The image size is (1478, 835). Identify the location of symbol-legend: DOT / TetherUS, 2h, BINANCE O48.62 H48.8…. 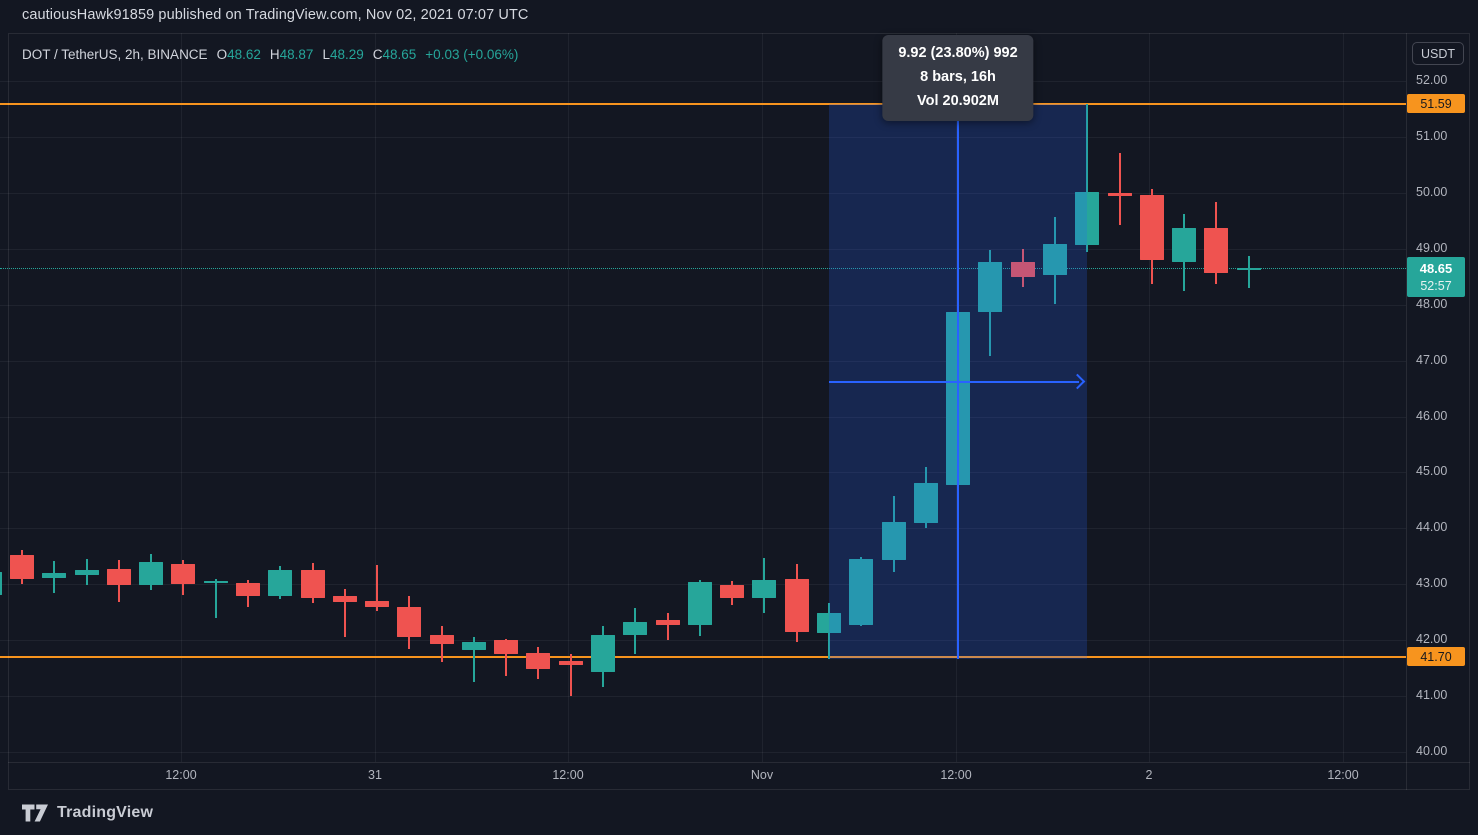
(270, 54).